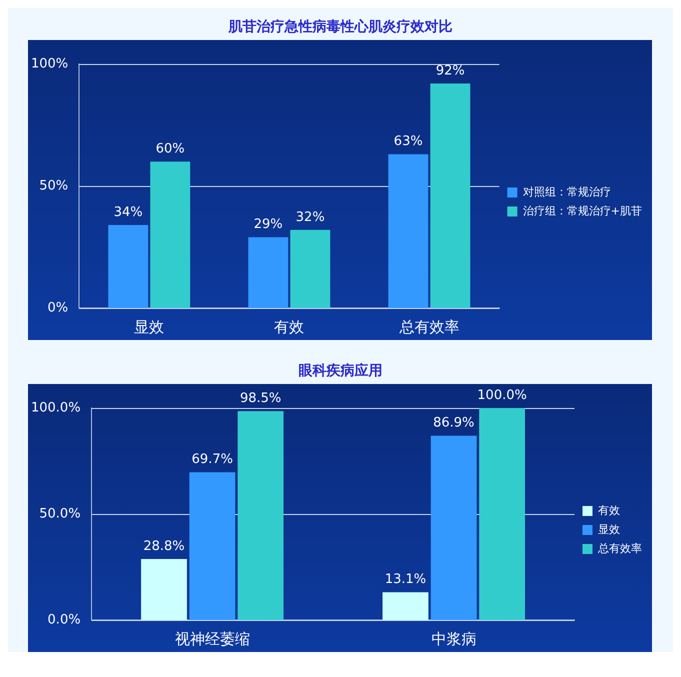 The height and width of the screenshot is (677, 681). I want to click on data-label: 69.7%, so click(212, 460).